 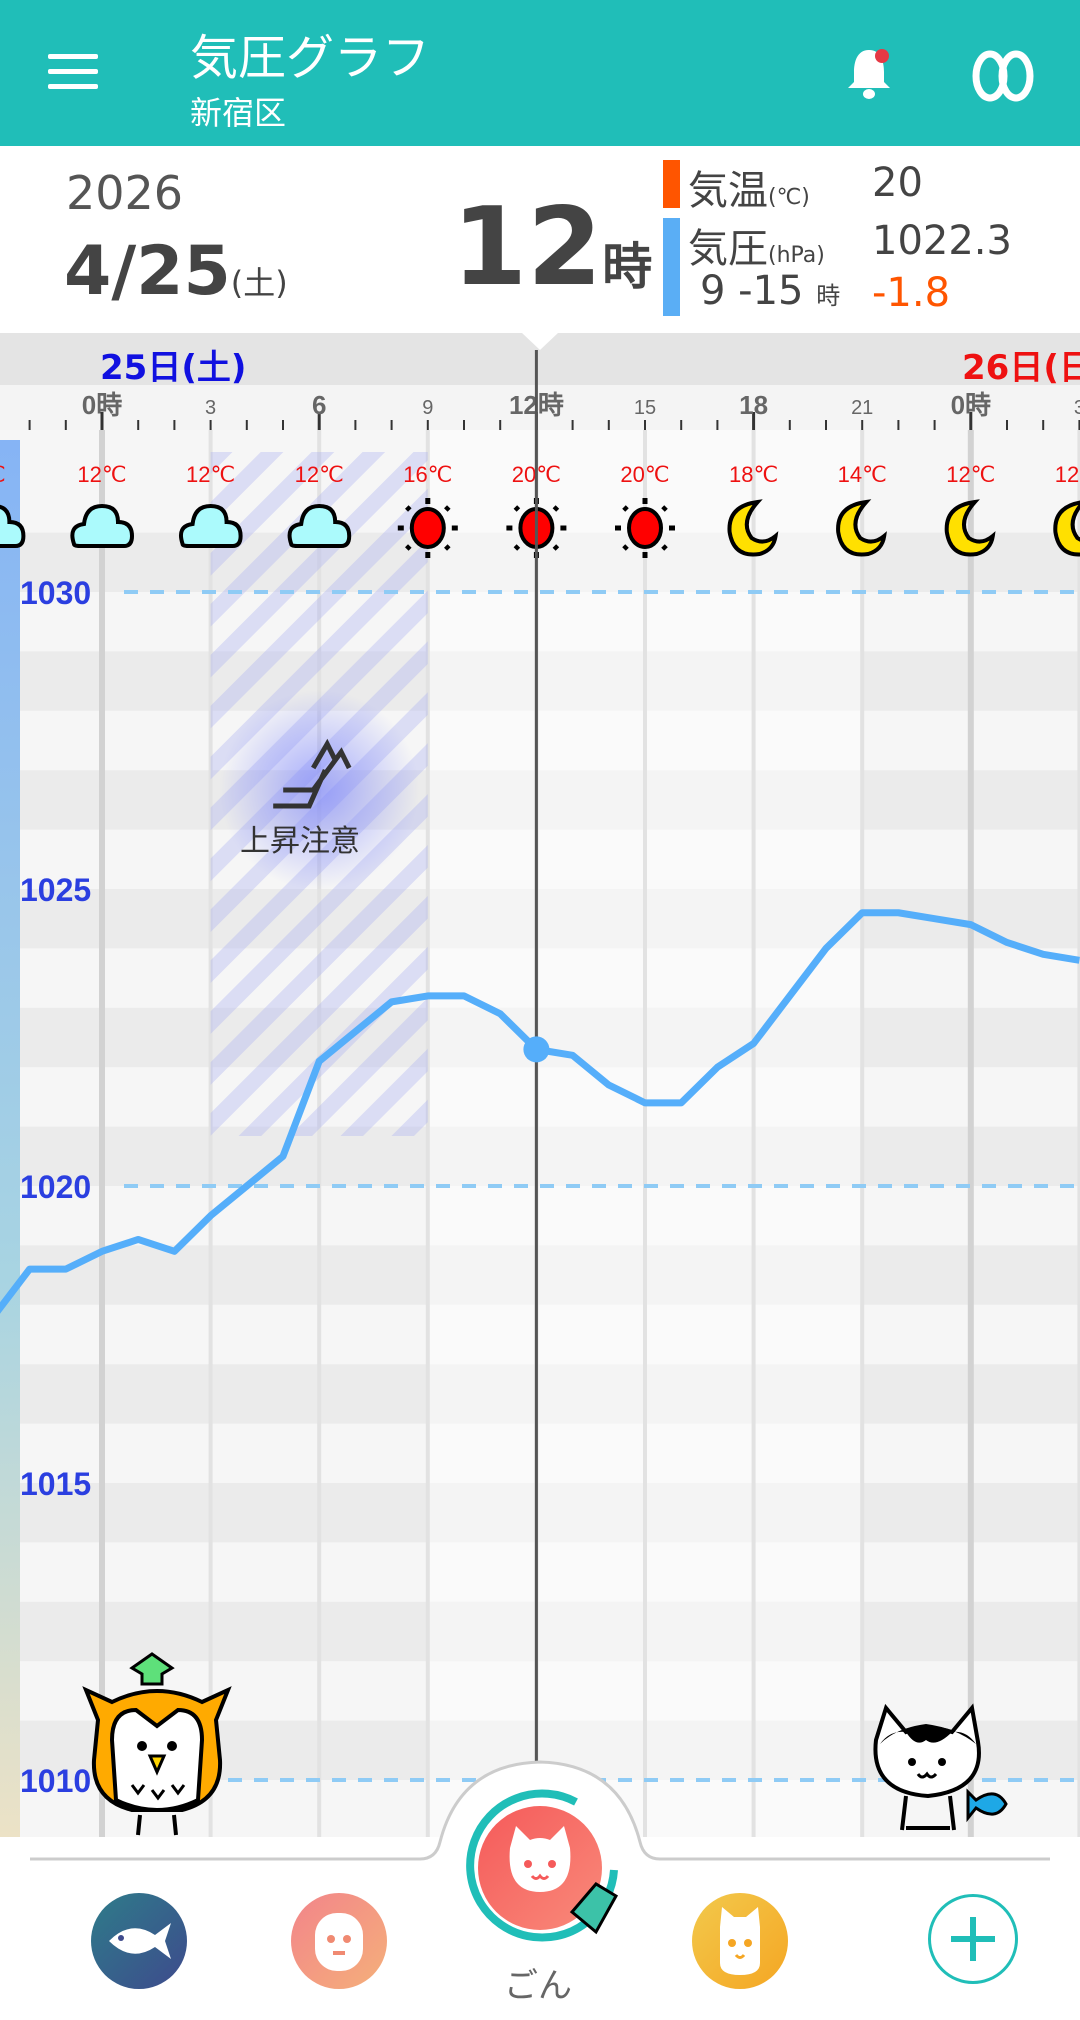 I want to click on date-value: 4/25, so click(x=147, y=271).